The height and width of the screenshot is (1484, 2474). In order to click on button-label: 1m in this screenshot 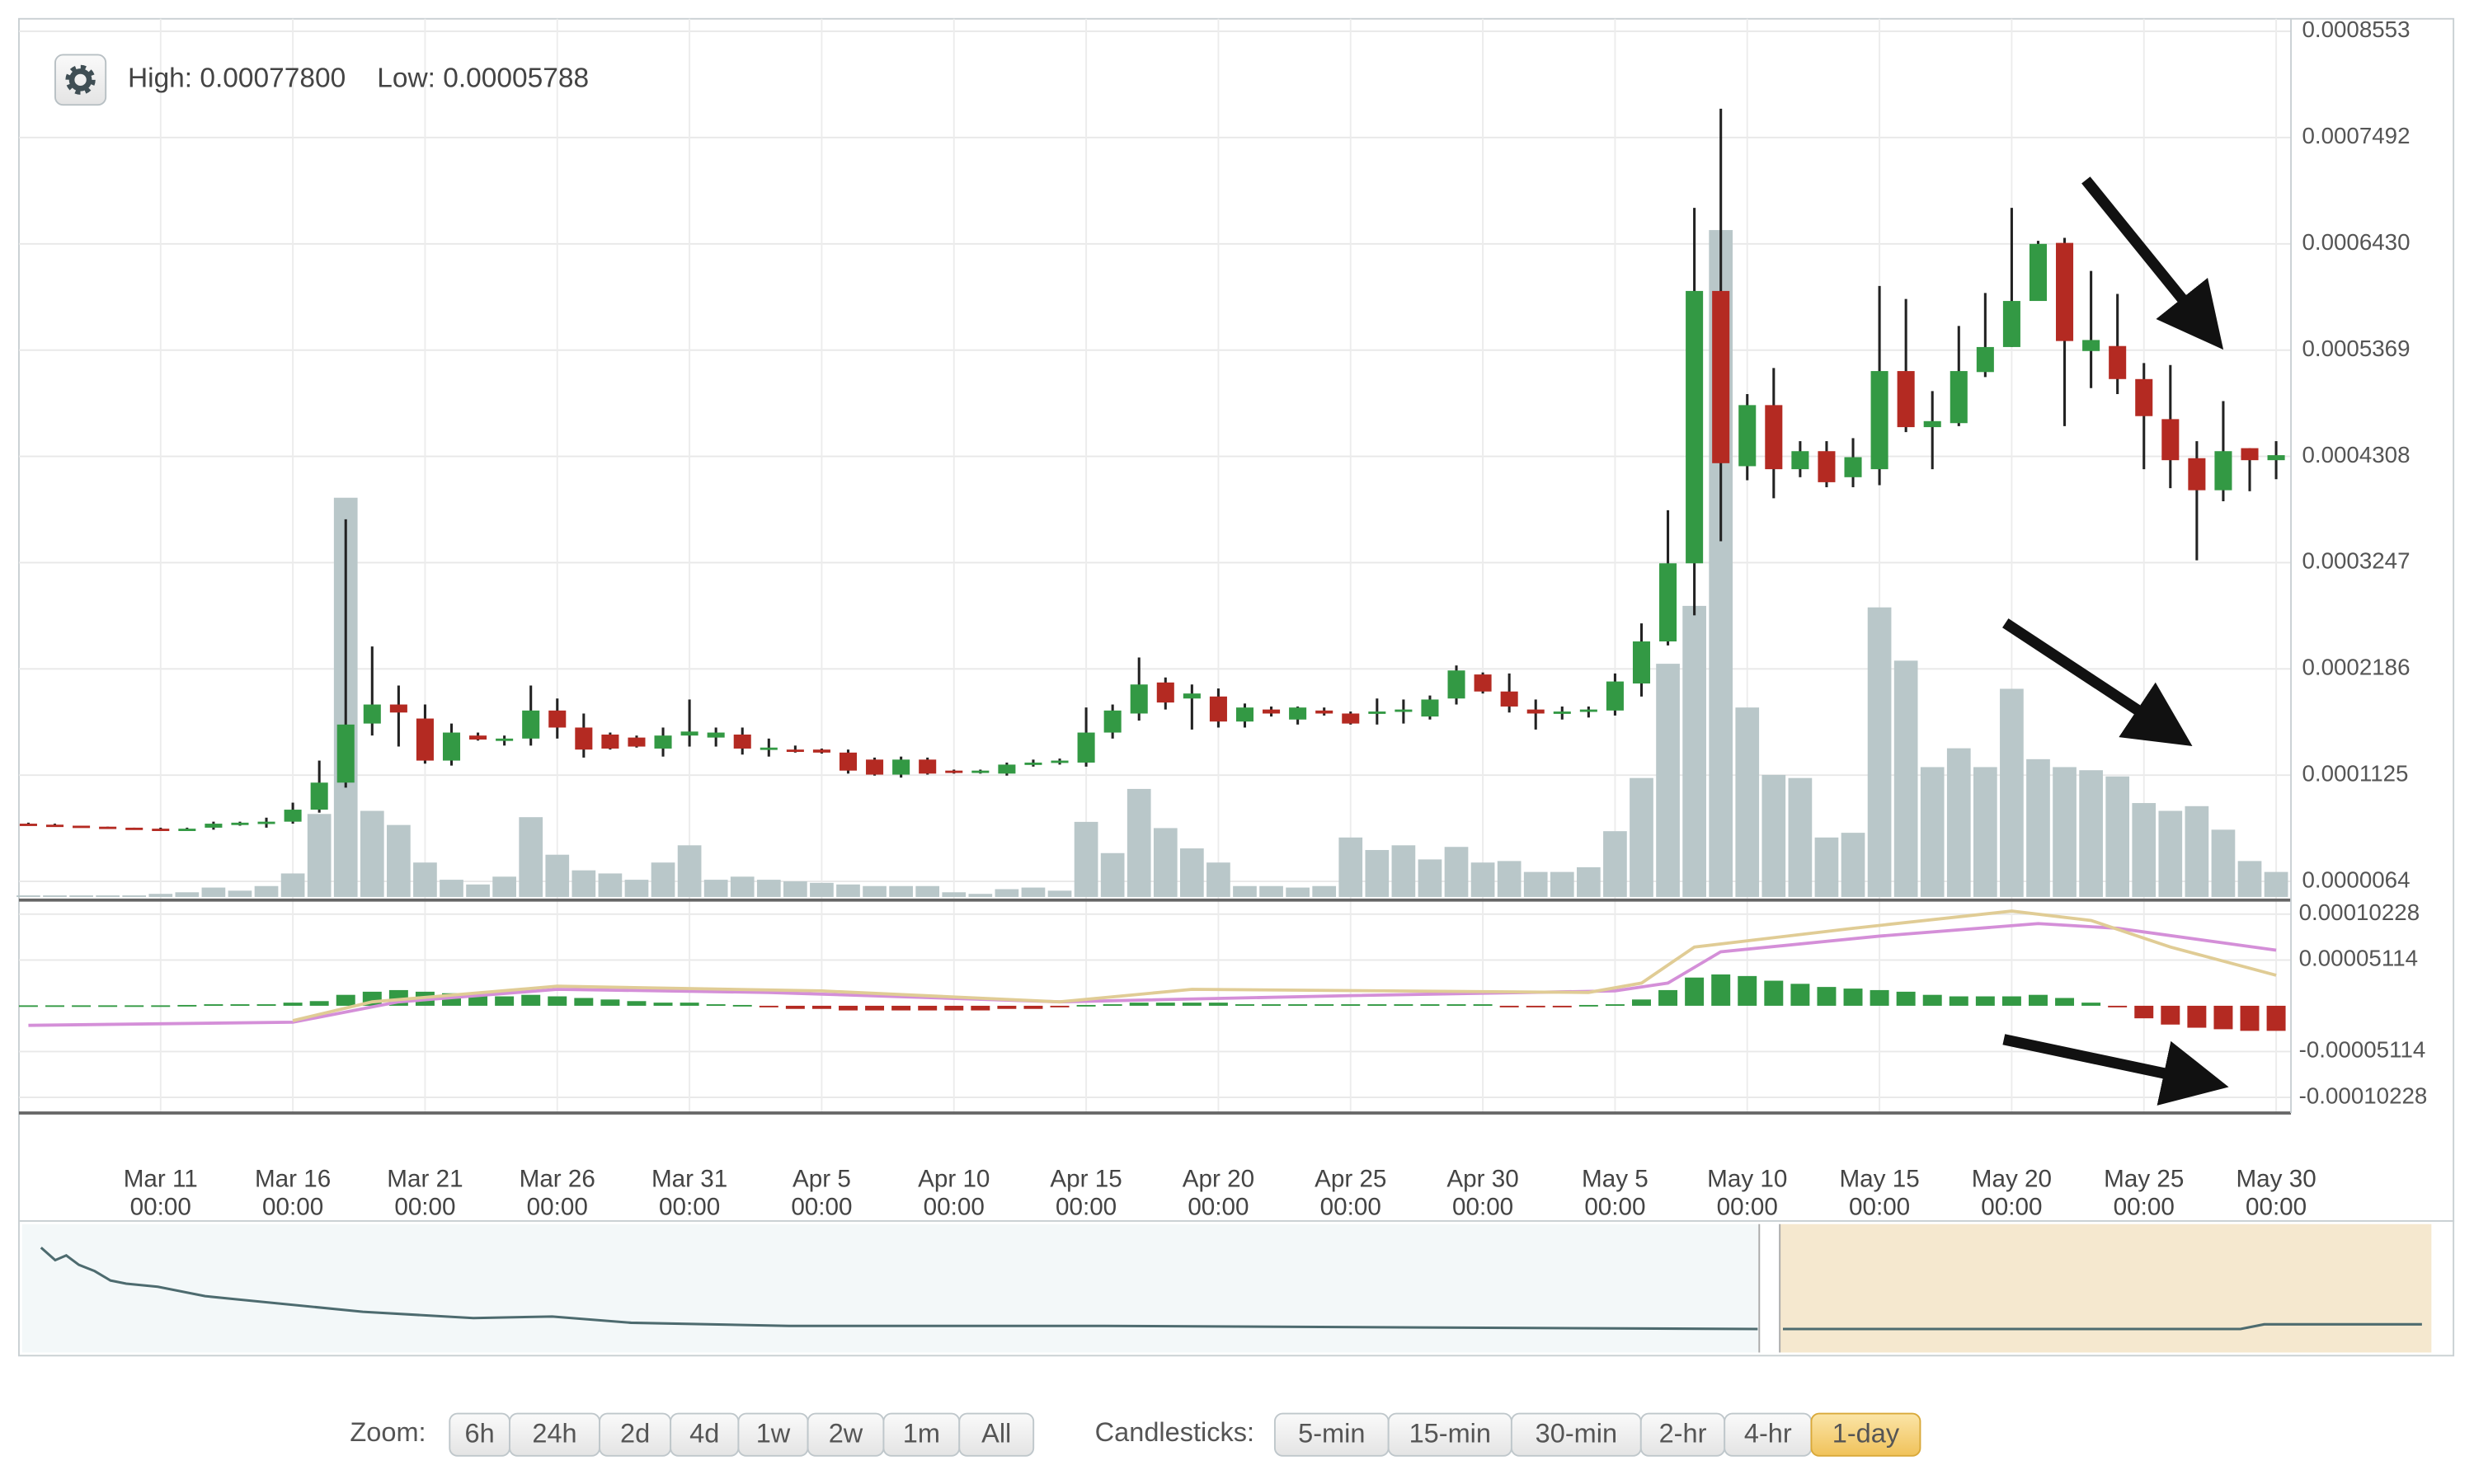, I will do `click(921, 1434)`.